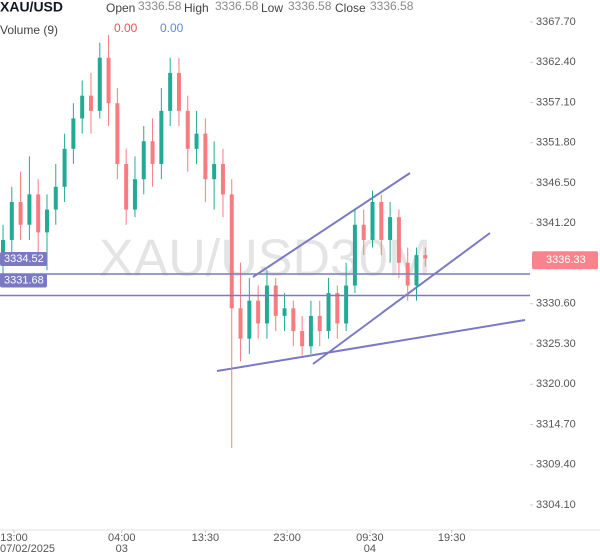 Image resolution: width=600 pixels, height=558 pixels. What do you see at coordinates (556, 22) in the screenshot?
I see `y-tick-label: 3367.70` at bounding box center [556, 22].